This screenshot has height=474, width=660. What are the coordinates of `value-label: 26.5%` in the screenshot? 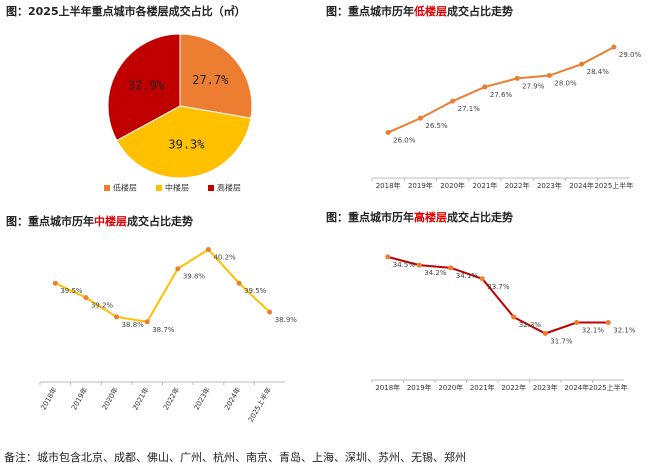 It's located at (436, 126).